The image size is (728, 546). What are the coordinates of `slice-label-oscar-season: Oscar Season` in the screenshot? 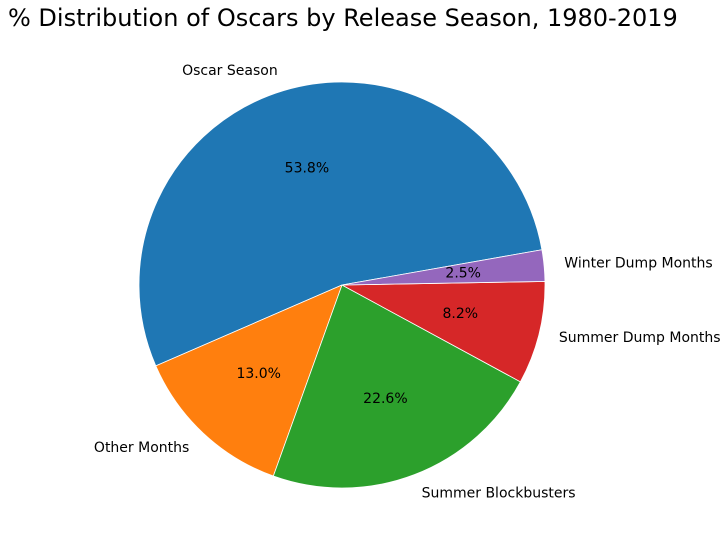 It's located at (230, 71).